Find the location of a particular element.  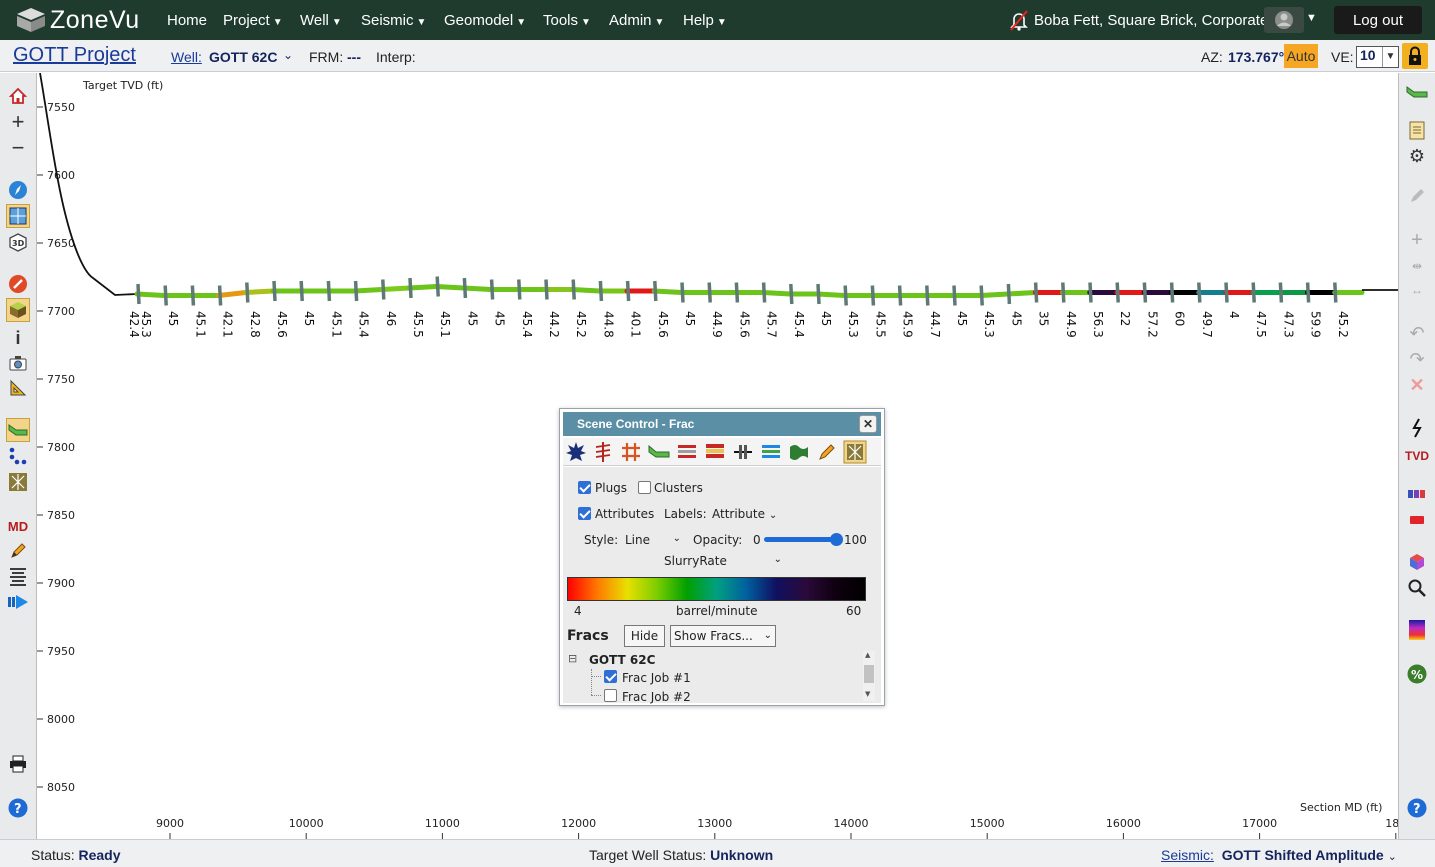

nav-tools: Tools ▼ is located at coordinates (567, 20).